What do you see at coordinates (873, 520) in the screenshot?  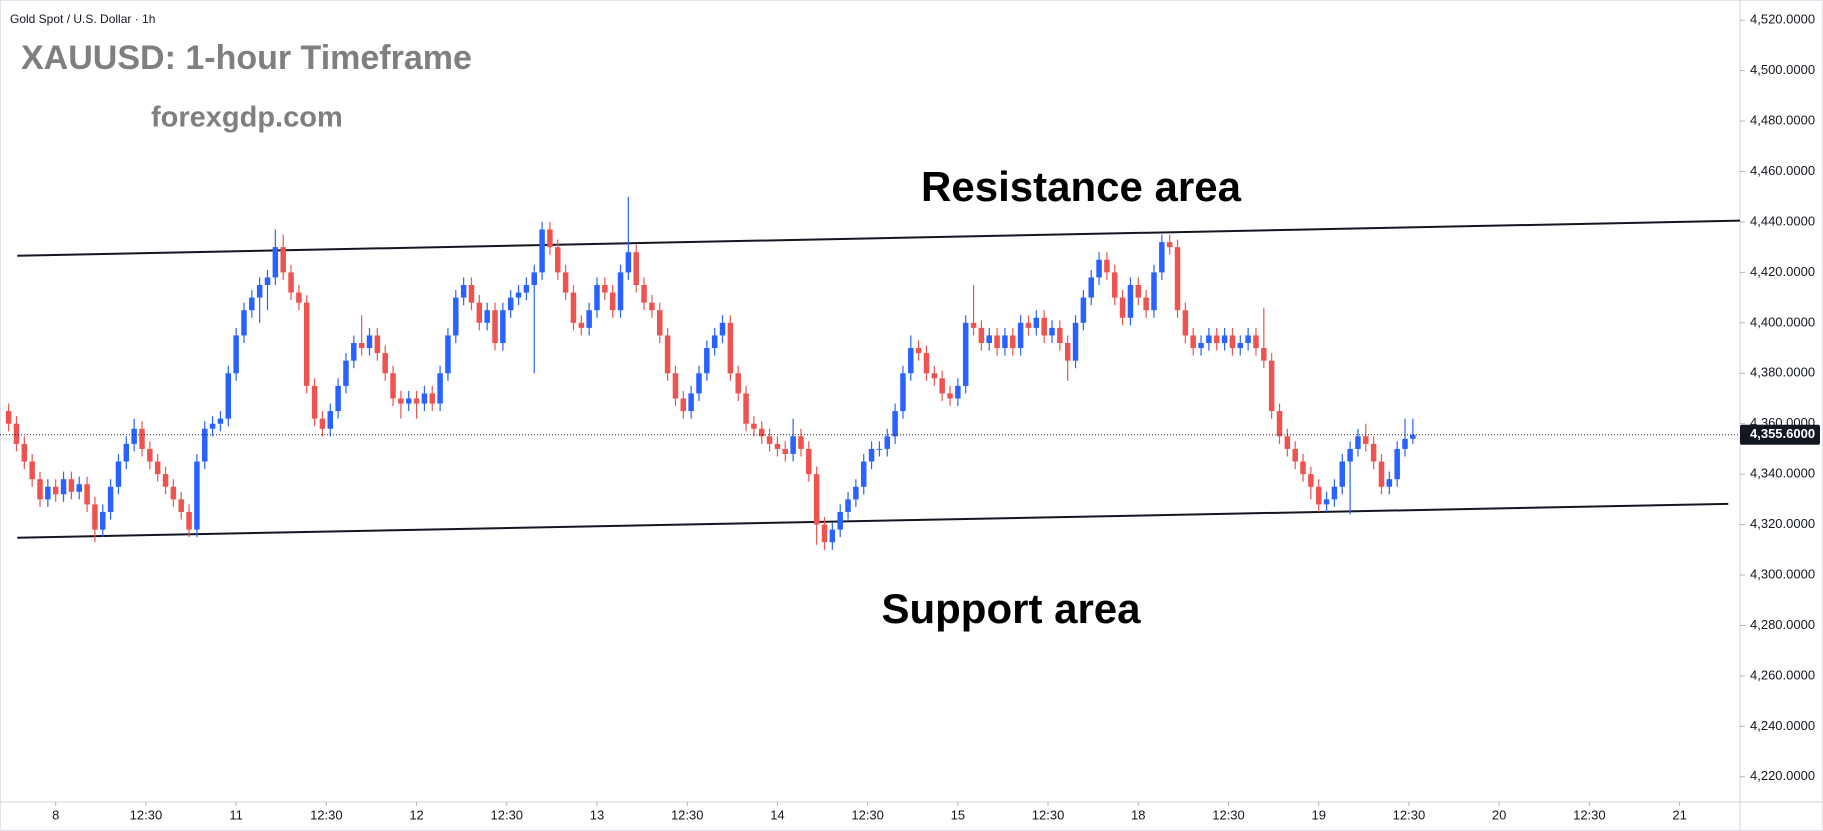 I see `support-line` at bounding box center [873, 520].